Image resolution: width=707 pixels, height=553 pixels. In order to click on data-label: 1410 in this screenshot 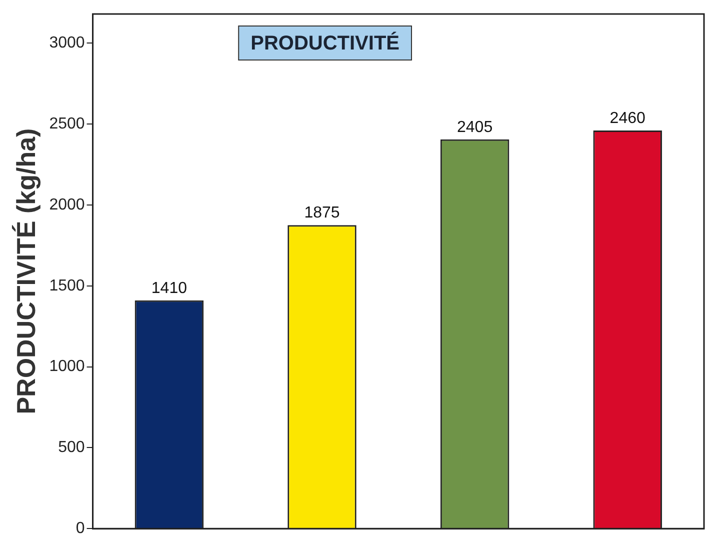, I will do `click(169, 288)`.